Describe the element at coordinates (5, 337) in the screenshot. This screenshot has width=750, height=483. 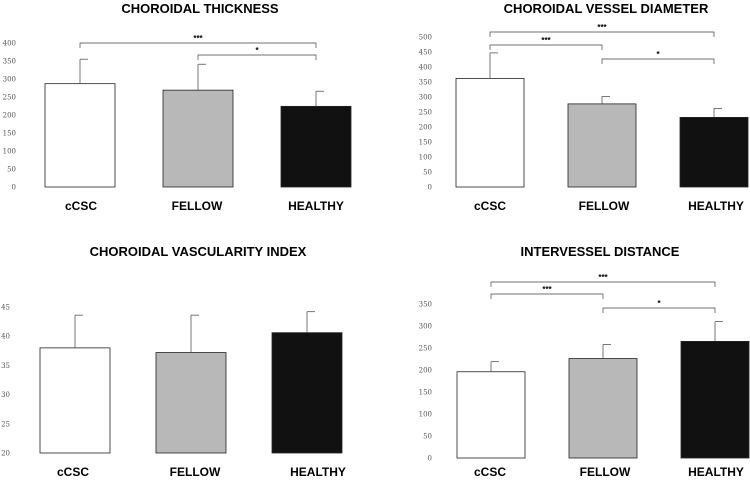
I see `y-tick-label: 40` at that location.